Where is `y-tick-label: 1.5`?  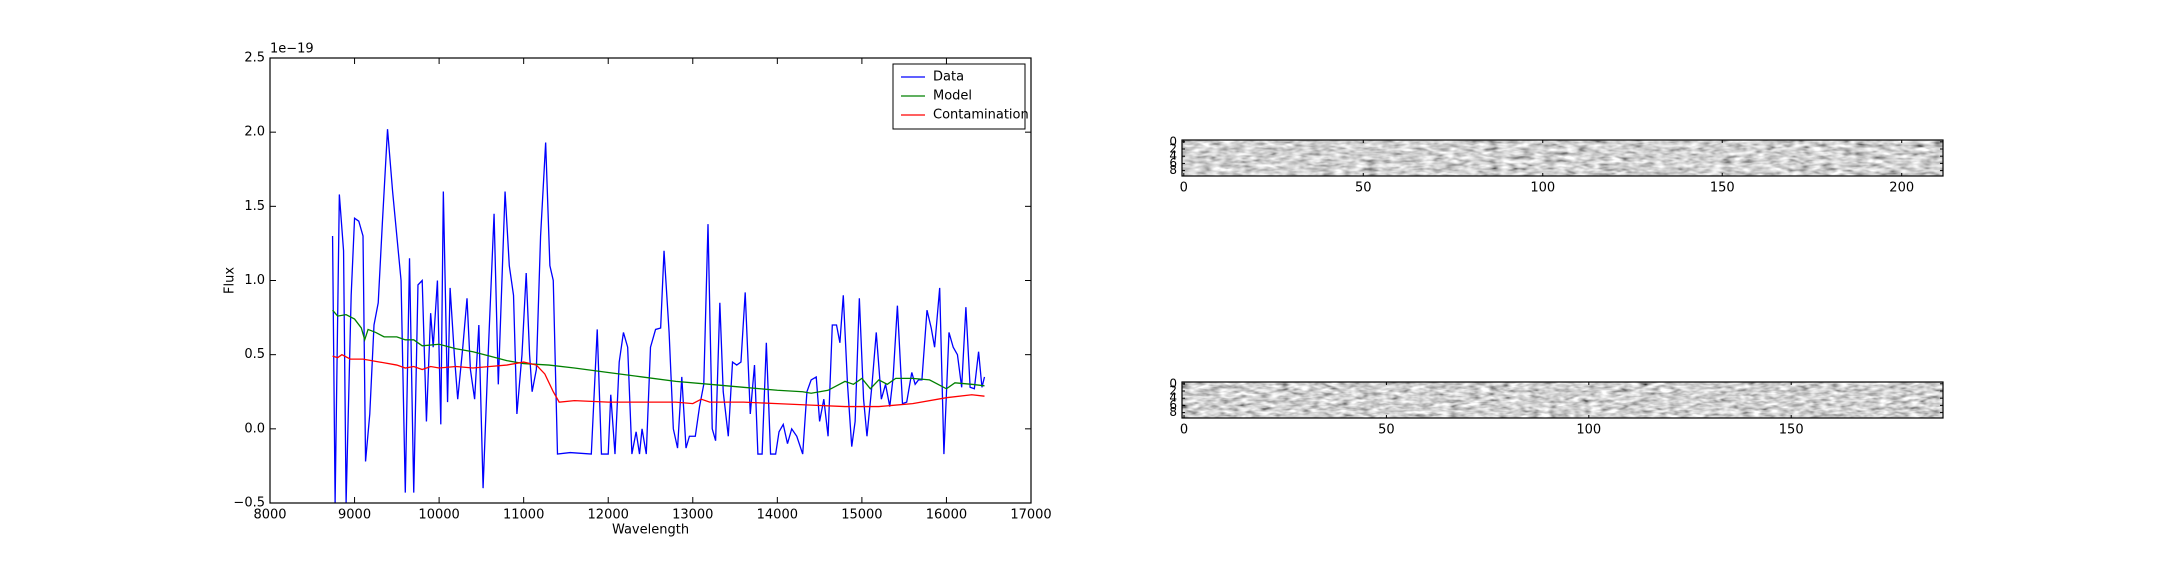 y-tick-label: 1.5 is located at coordinates (254, 206).